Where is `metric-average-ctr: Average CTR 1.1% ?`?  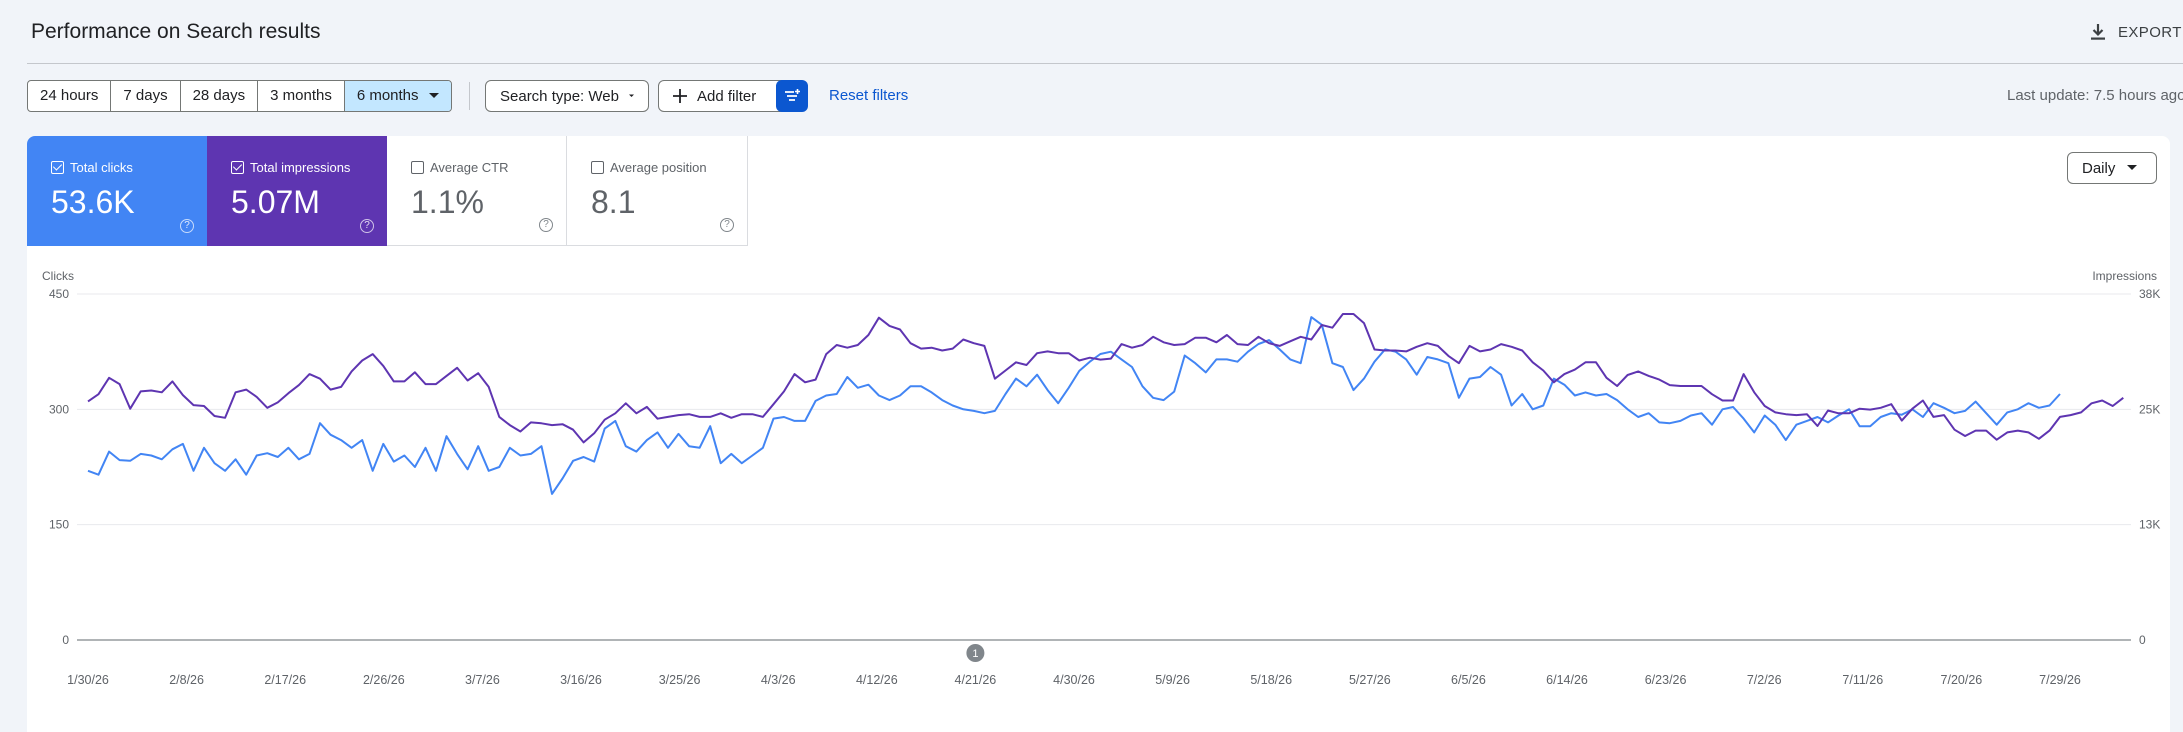 metric-average-ctr: Average CTR 1.1% ? is located at coordinates (477, 191).